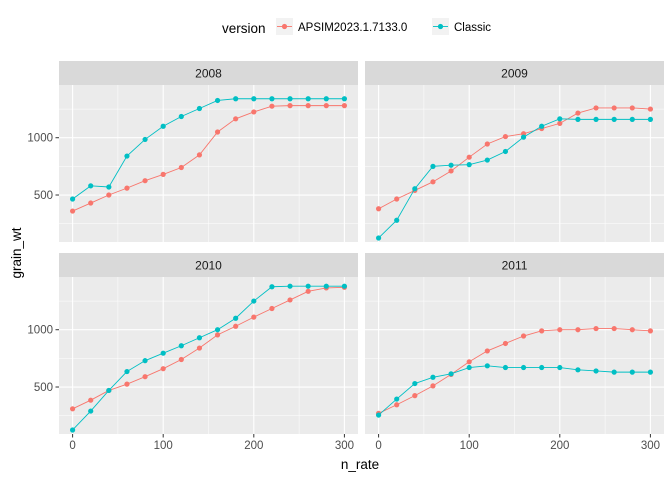 Image resolution: width=672 pixels, height=480 pixels. What do you see at coordinates (472, 28) in the screenshot?
I see `legend-label: Classic` at bounding box center [472, 28].